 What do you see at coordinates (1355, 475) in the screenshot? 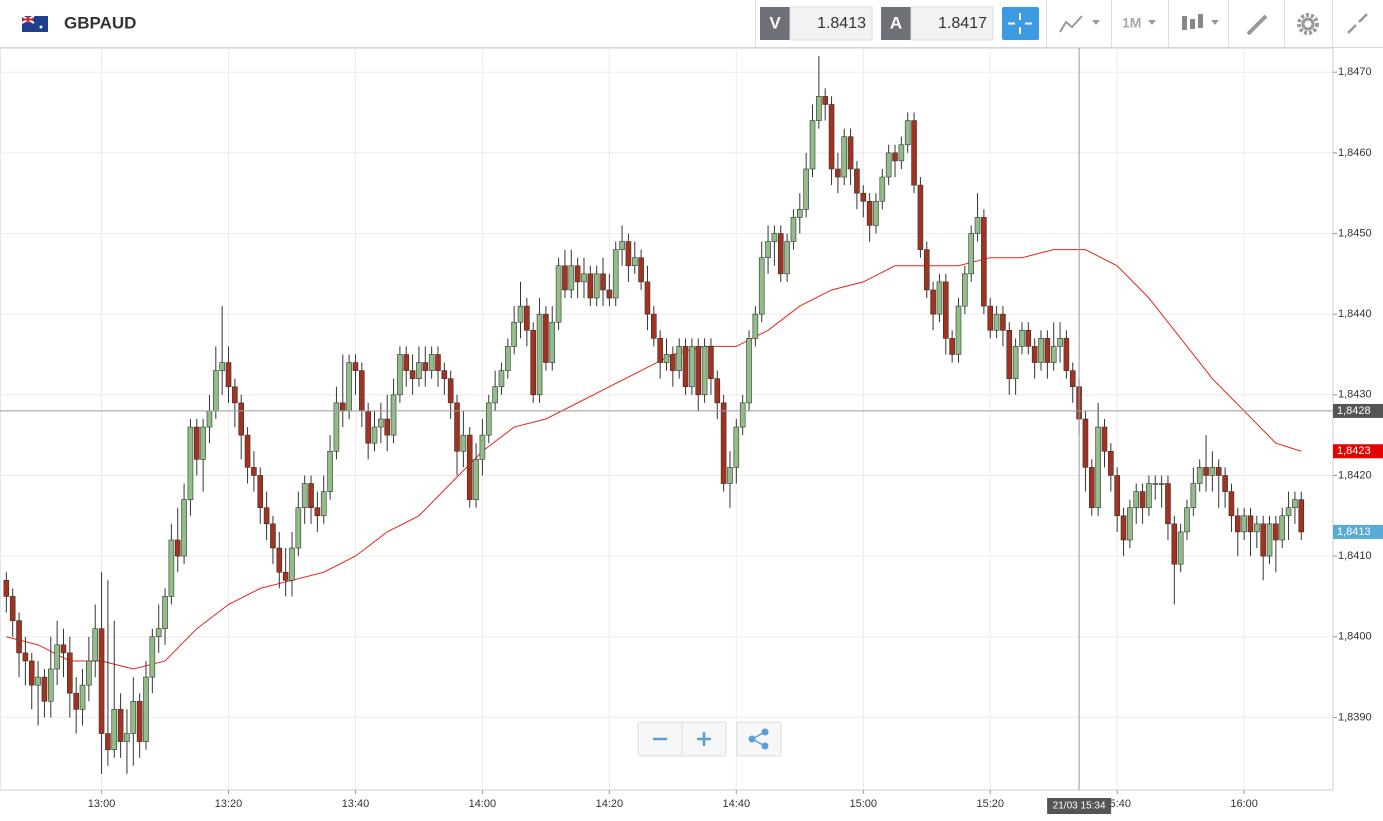
I see `y-tick-label: 1,8420` at bounding box center [1355, 475].